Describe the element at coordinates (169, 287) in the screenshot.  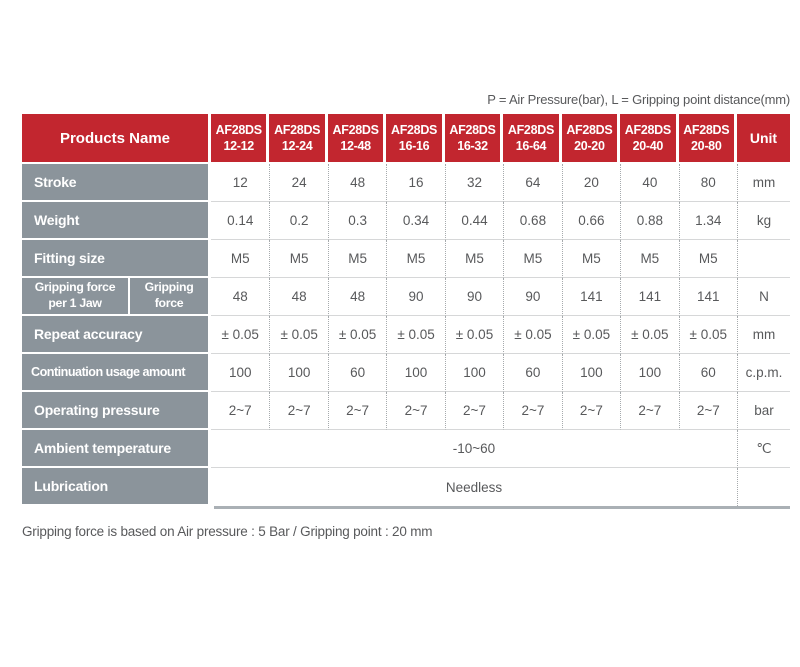
I see `label-line1: Gripping` at that location.